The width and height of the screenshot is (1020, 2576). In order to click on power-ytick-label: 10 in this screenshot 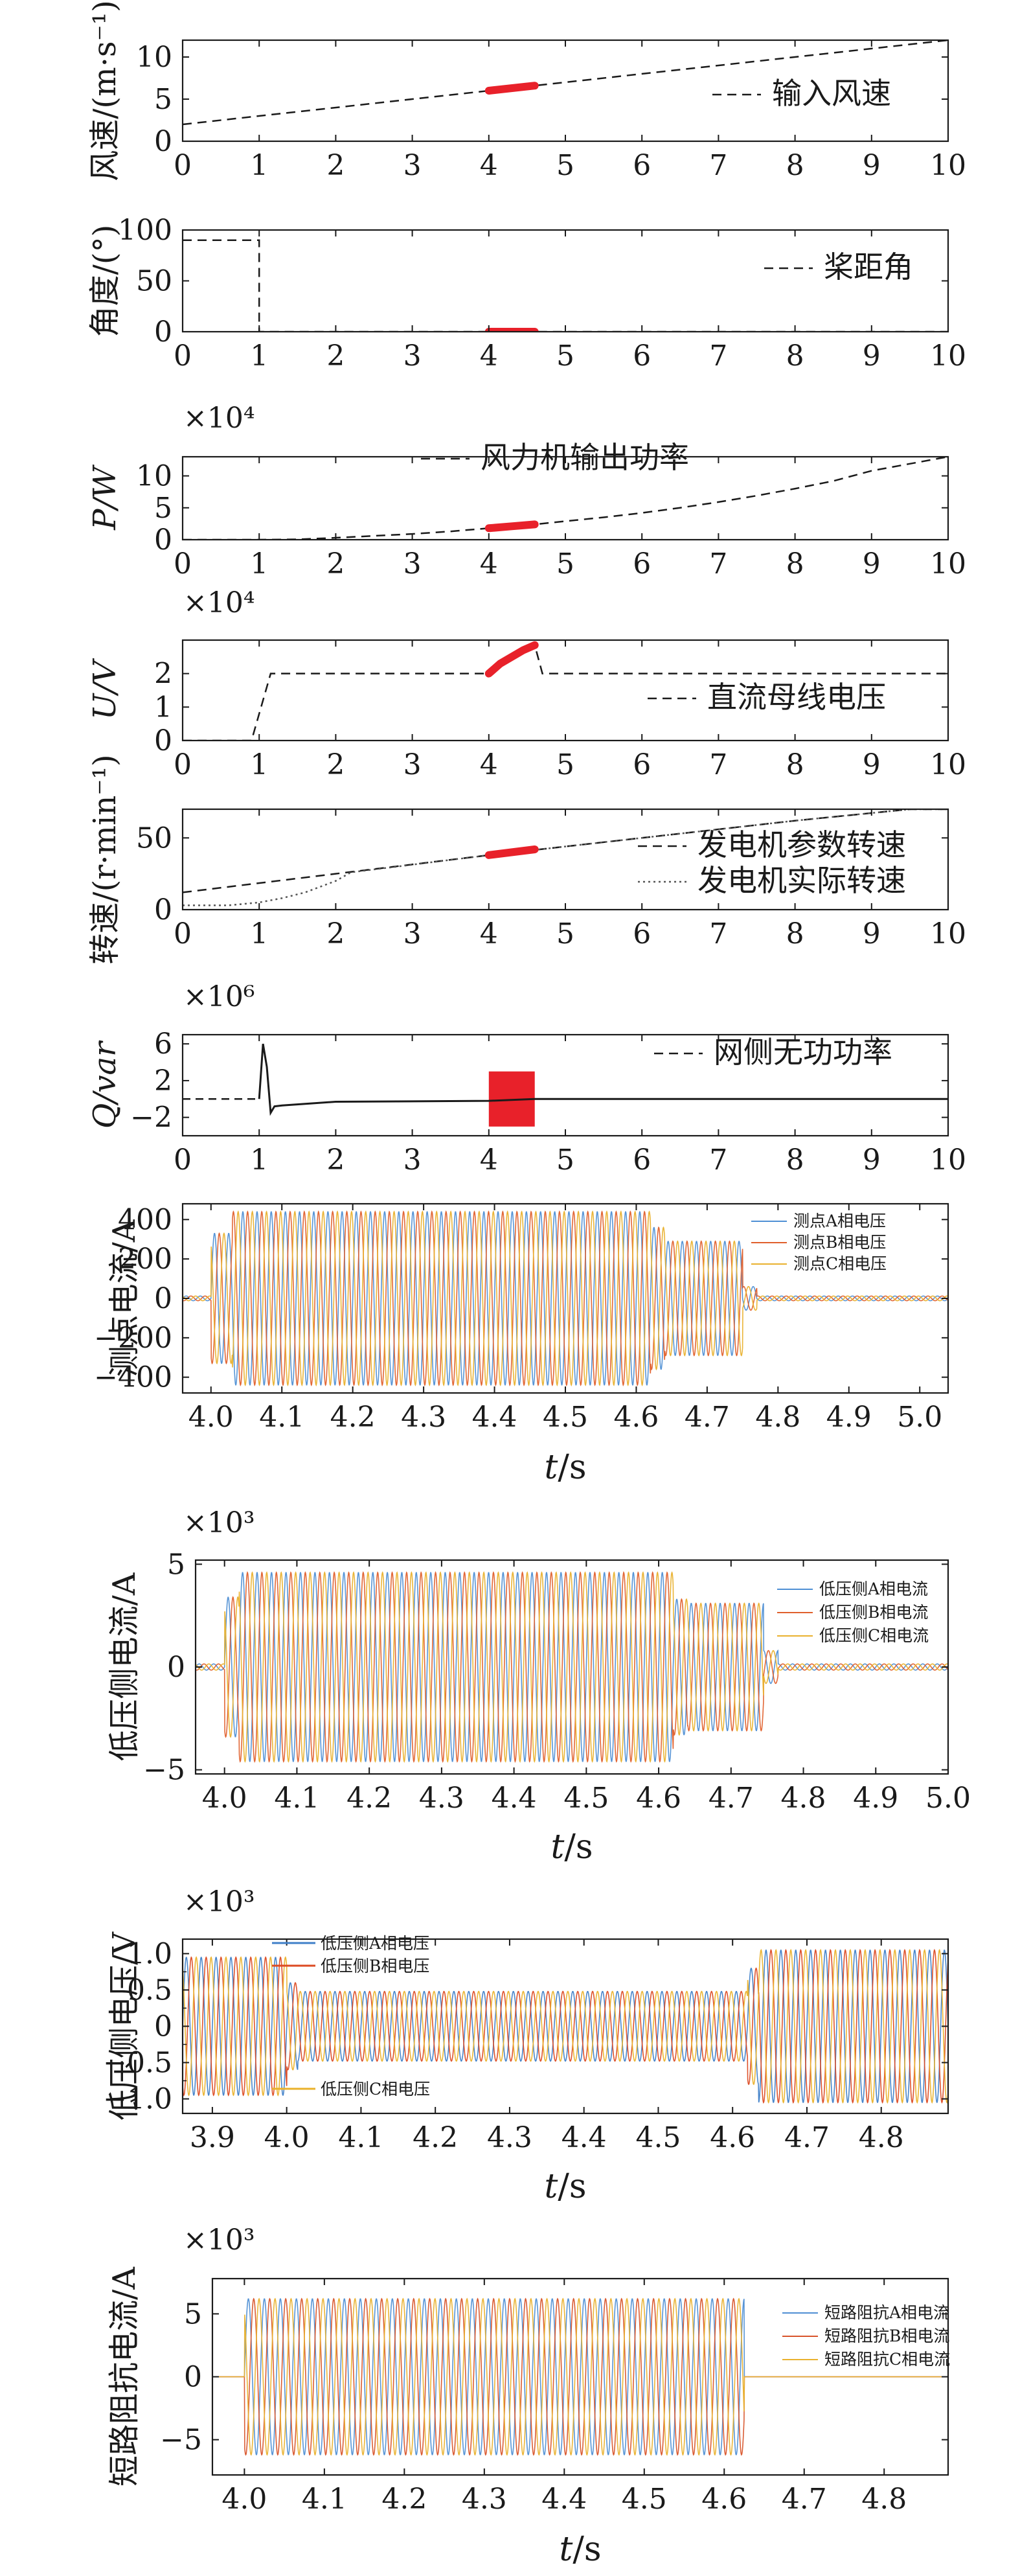, I will do `click(154, 476)`.